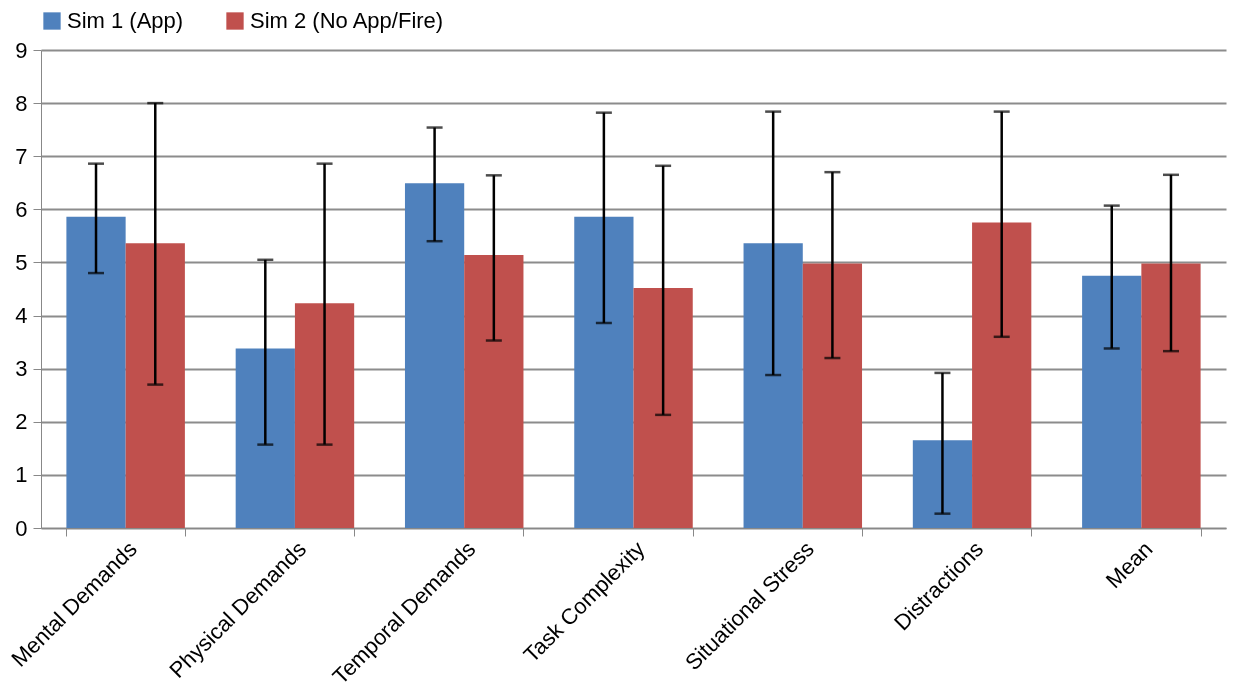 The image size is (1236, 698). I want to click on y-tick-label: 4, so click(21, 316).